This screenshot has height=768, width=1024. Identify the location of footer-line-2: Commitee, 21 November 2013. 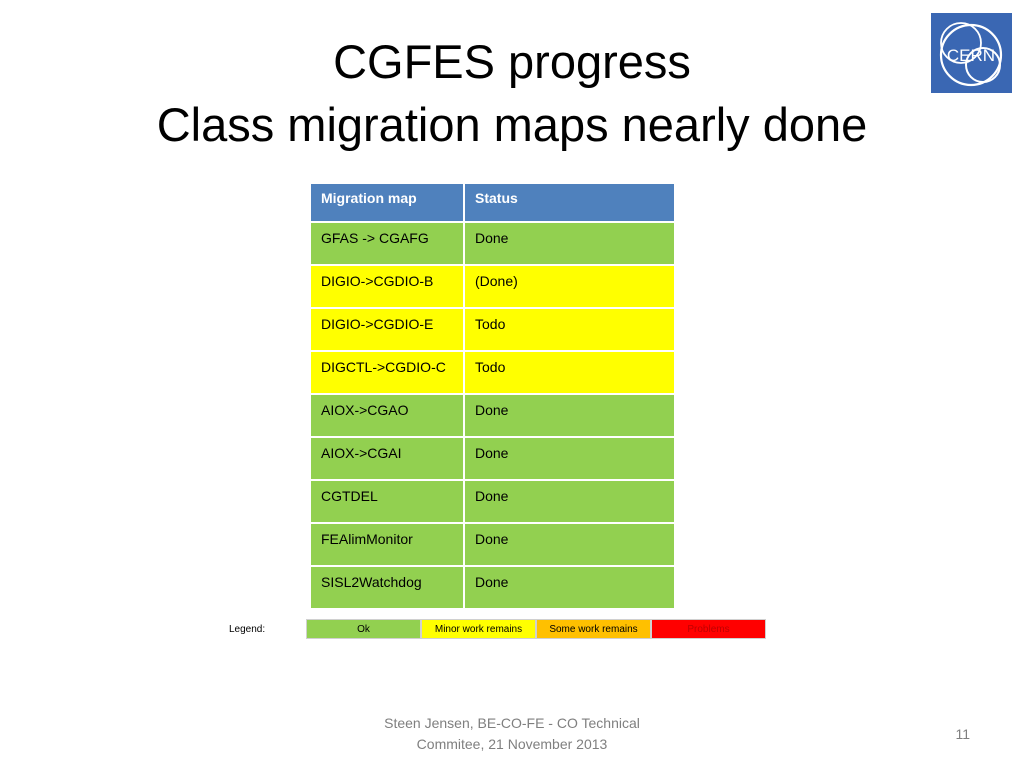
(512, 744).